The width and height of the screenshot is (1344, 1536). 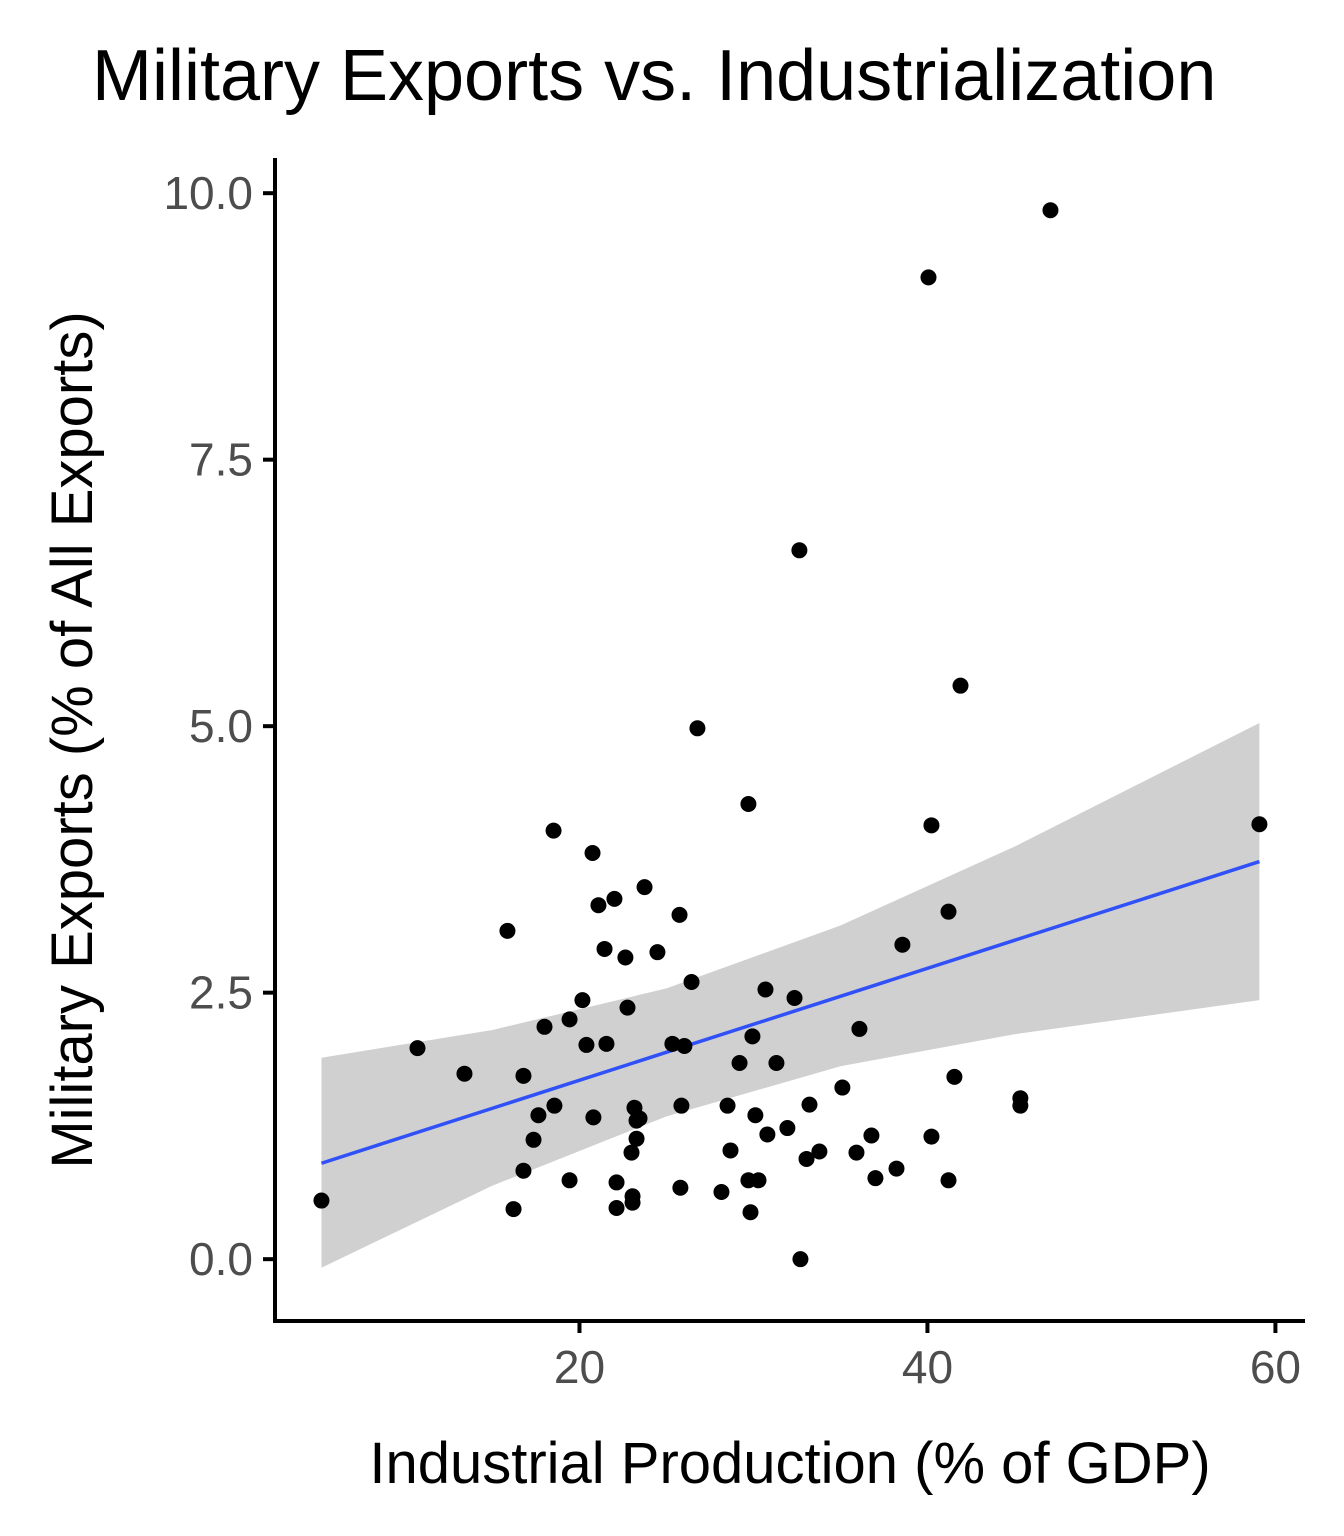 What do you see at coordinates (221, 993) in the screenshot?
I see `y-tick-label: 2.5` at bounding box center [221, 993].